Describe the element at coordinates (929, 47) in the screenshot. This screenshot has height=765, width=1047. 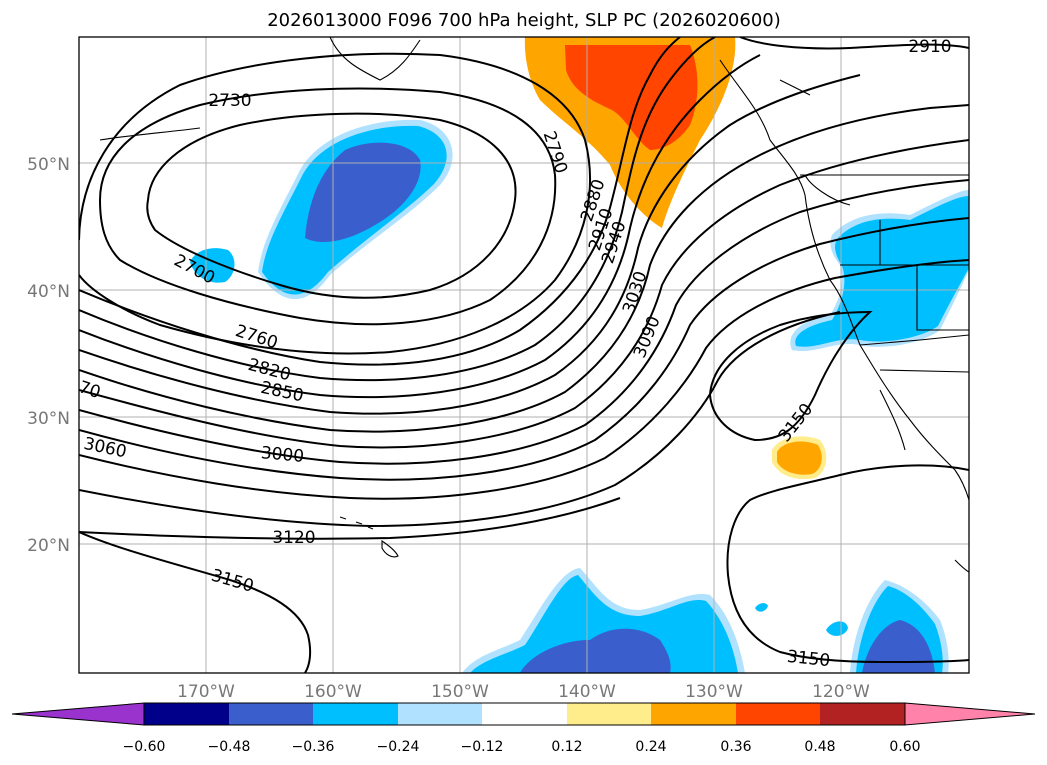
I see `contour-label: 2910` at that location.